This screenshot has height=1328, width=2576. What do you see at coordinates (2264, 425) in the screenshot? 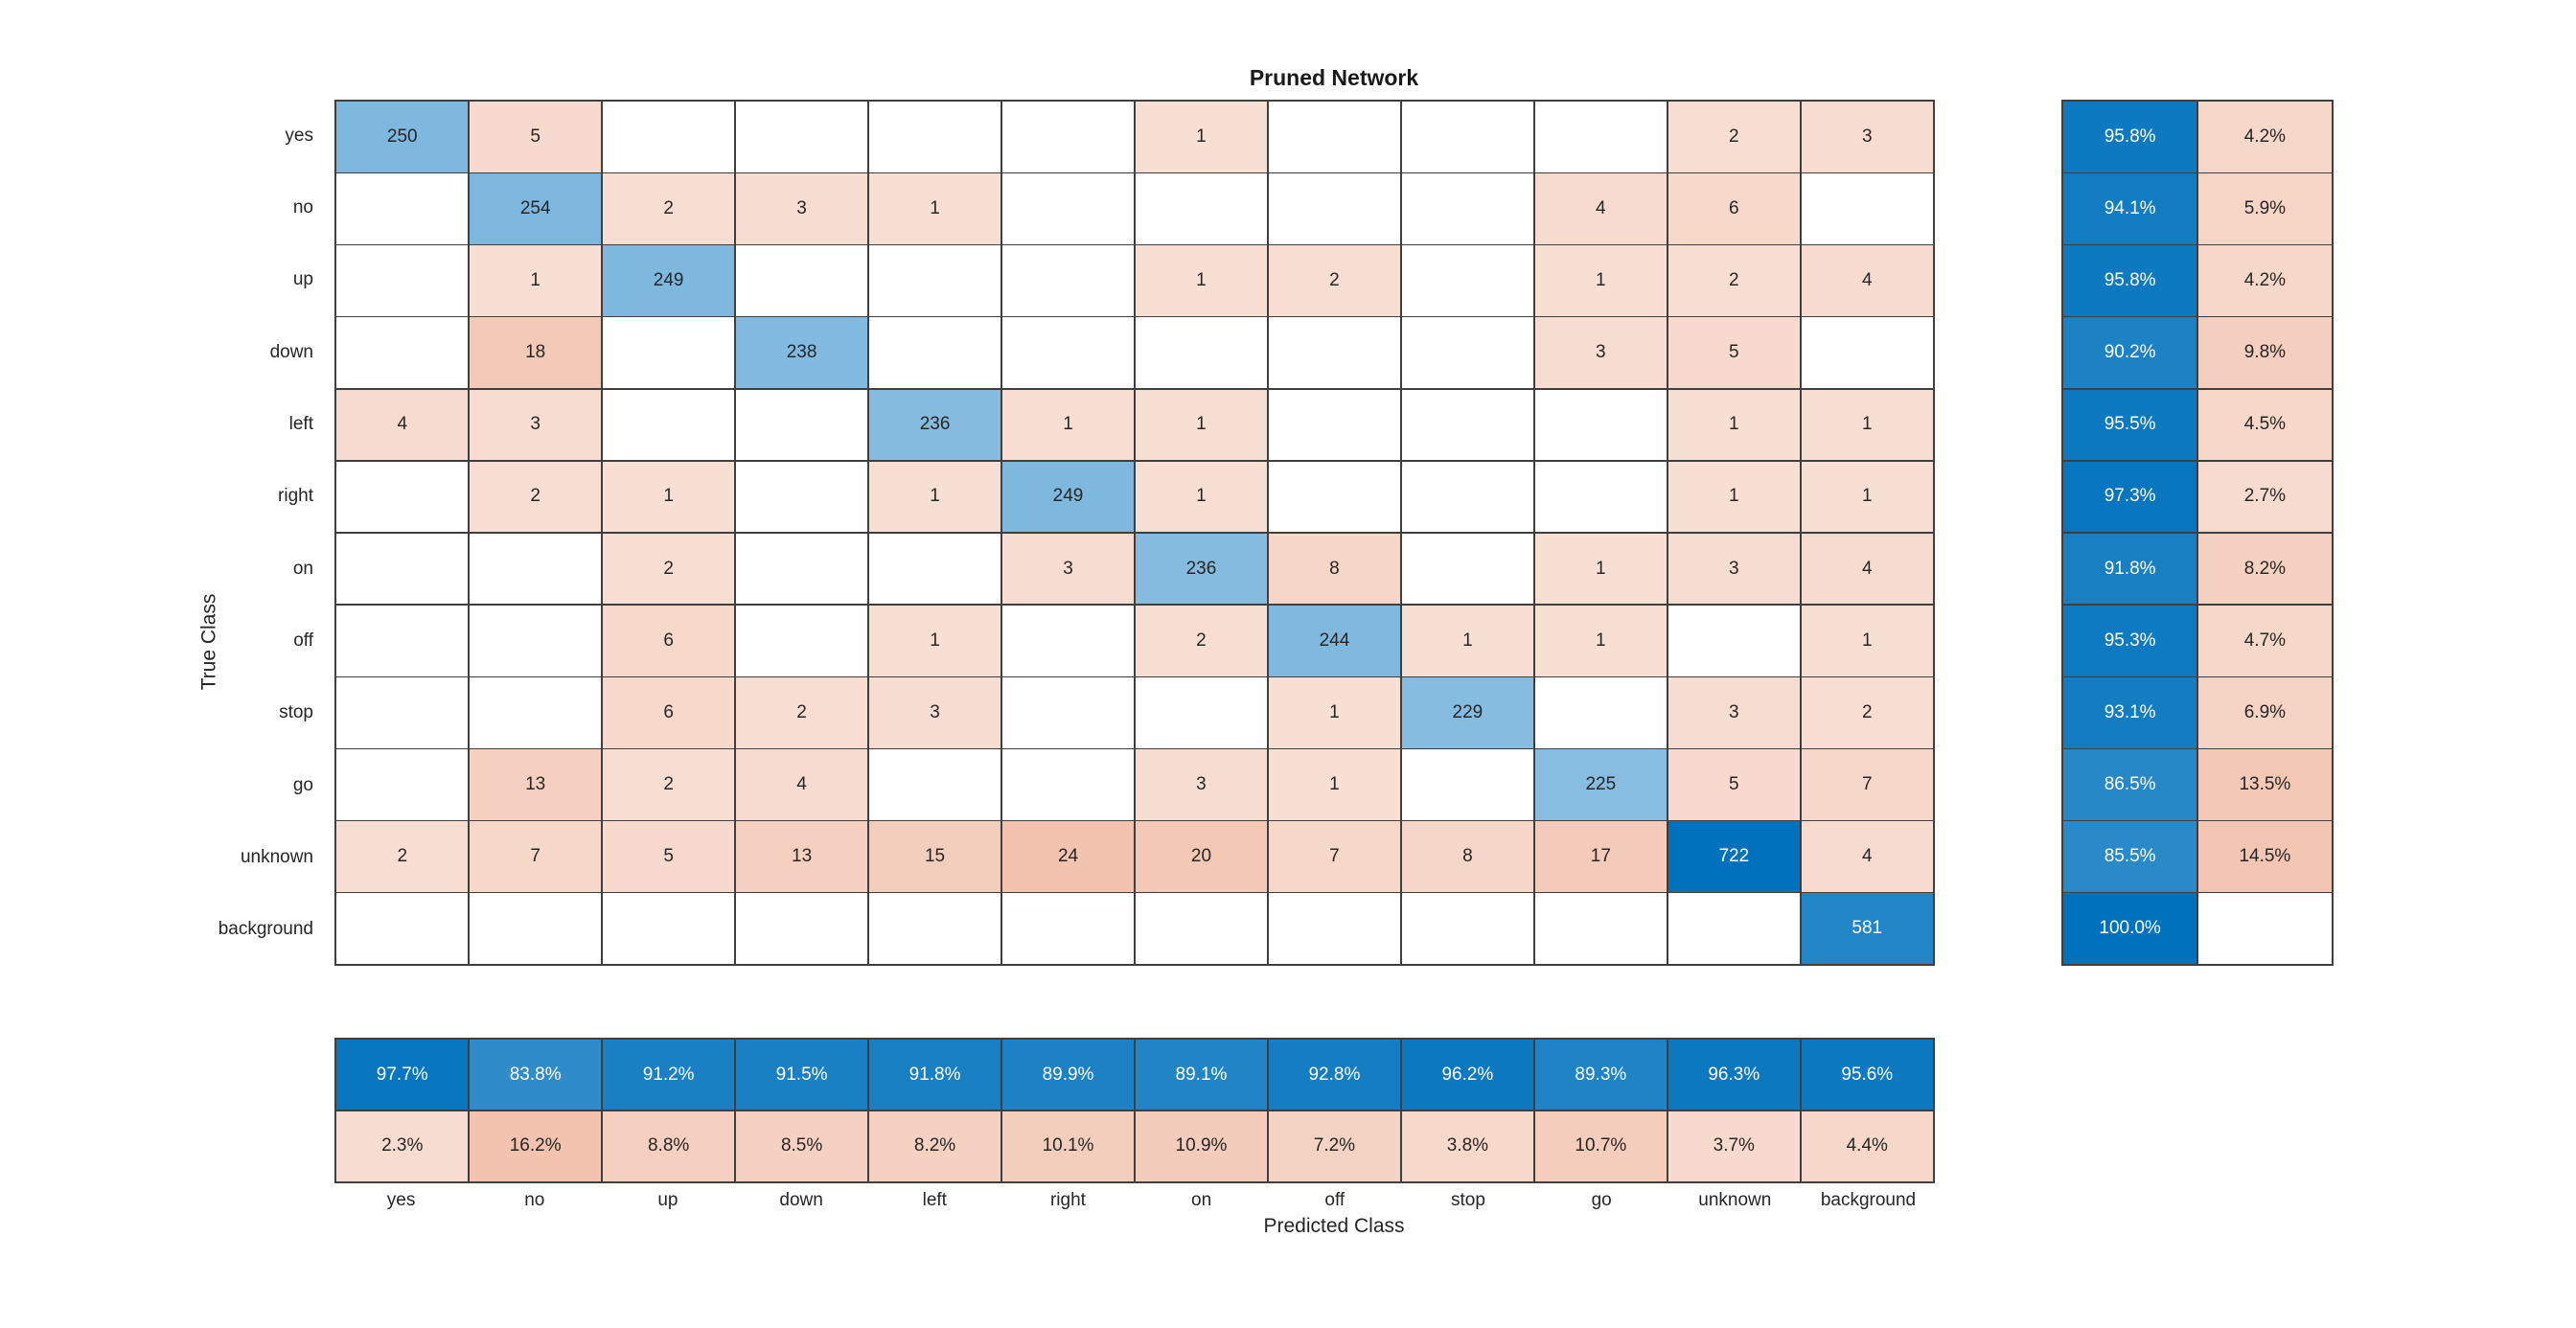
I see `row-summary-incorrect-cell: 4.5%` at bounding box center [2264, 425].